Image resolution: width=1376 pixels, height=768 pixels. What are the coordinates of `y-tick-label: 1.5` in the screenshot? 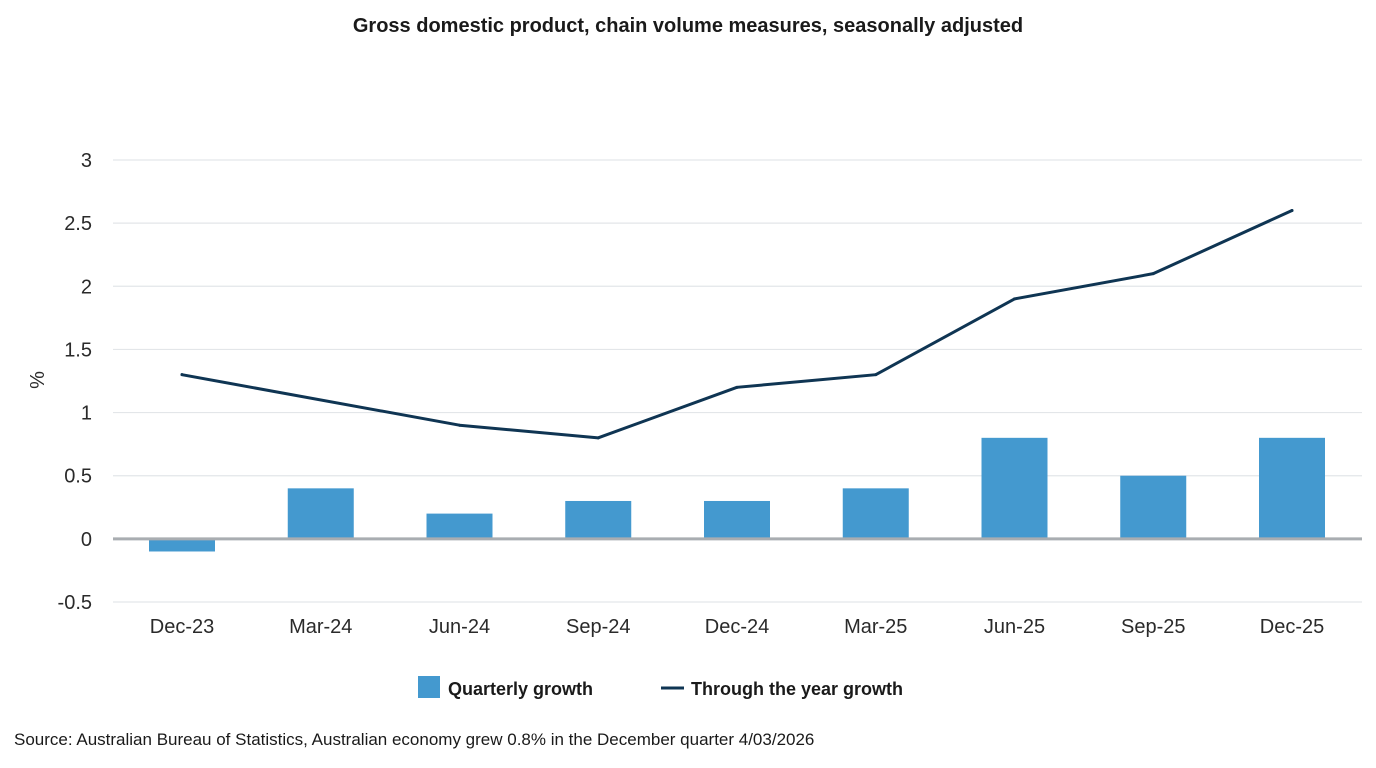 It's located at (78, 350).